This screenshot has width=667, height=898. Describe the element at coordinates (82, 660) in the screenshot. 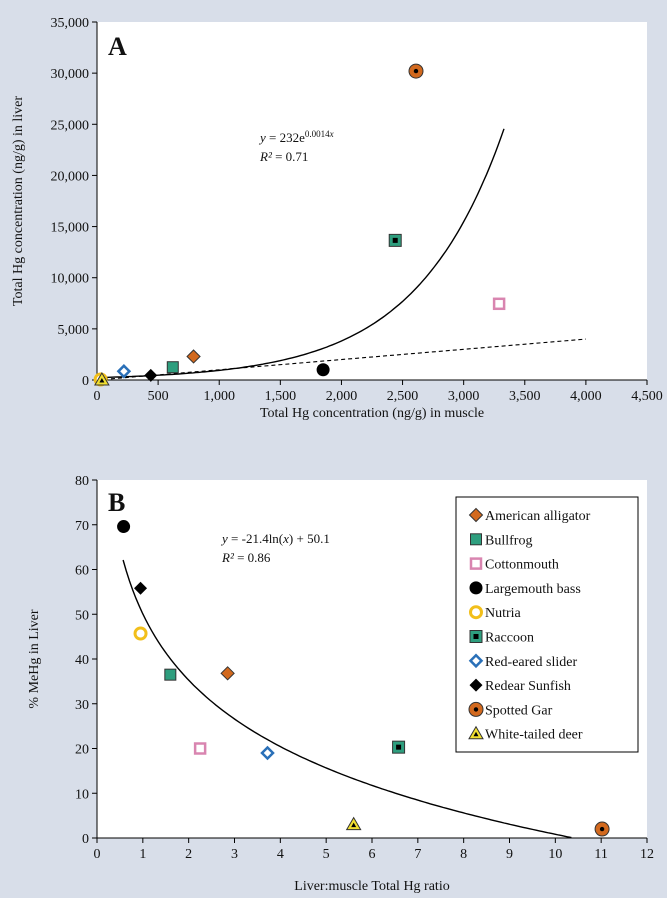

I see `y-tick-label-b: 40` at that location.